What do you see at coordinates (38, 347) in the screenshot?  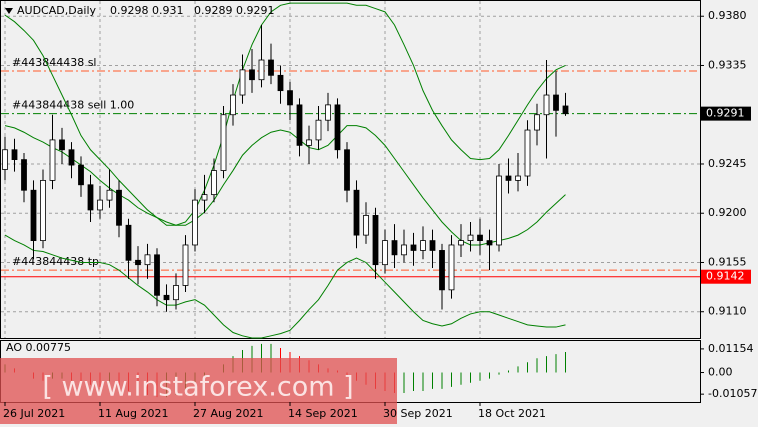 I see `ao-title: AO 0.00775` at bounding box center [38, 347].